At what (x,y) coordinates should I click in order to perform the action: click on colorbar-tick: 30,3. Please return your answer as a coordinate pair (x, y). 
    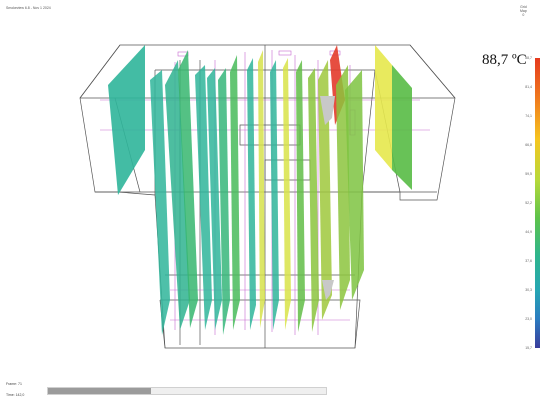
    Looking at the image, I should click on (528, 290).